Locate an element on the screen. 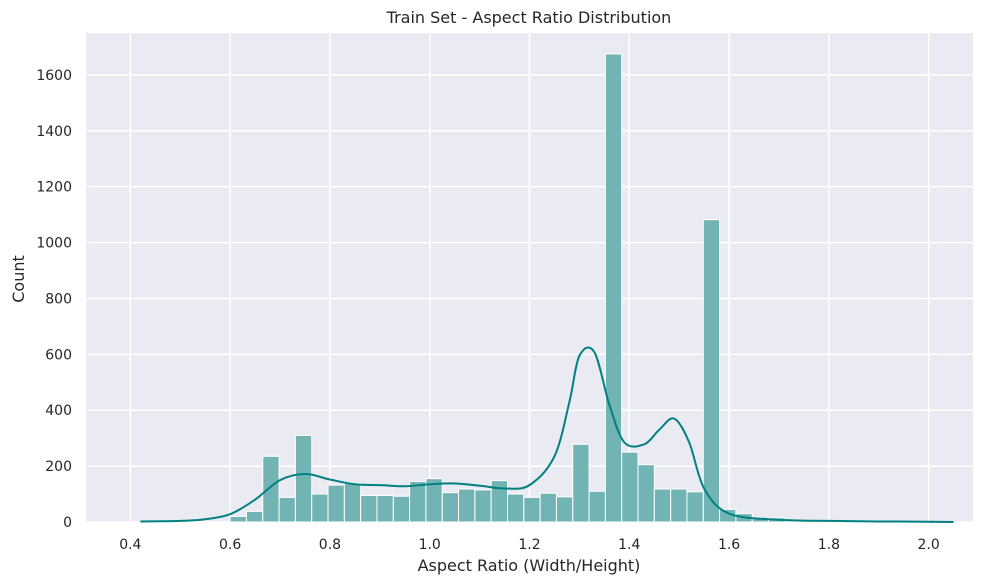  y-tick-label: 200 is located at coordinates (58, 467).